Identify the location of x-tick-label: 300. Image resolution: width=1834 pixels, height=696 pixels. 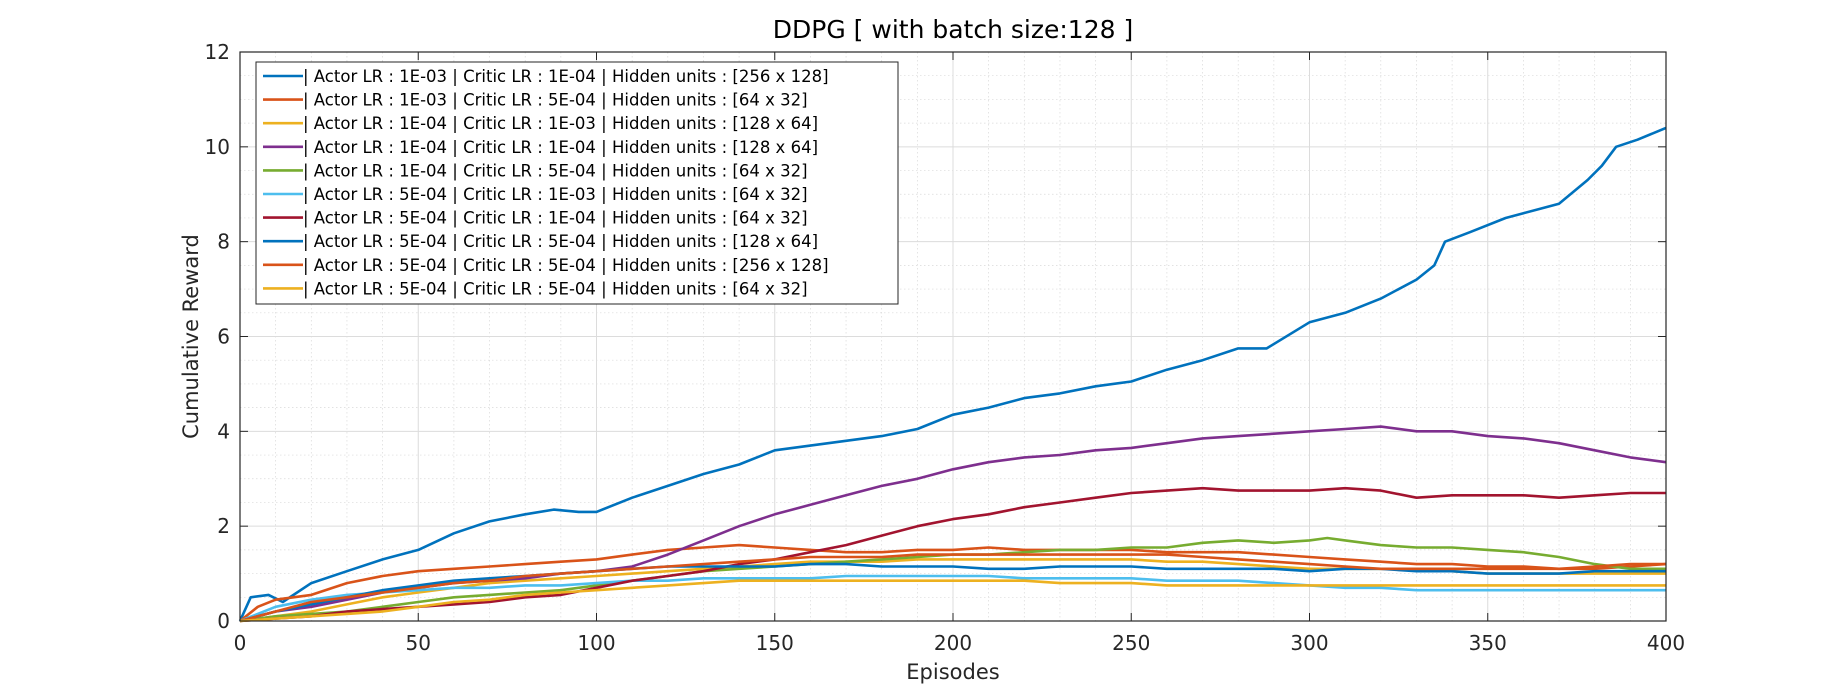
(1309, 643).